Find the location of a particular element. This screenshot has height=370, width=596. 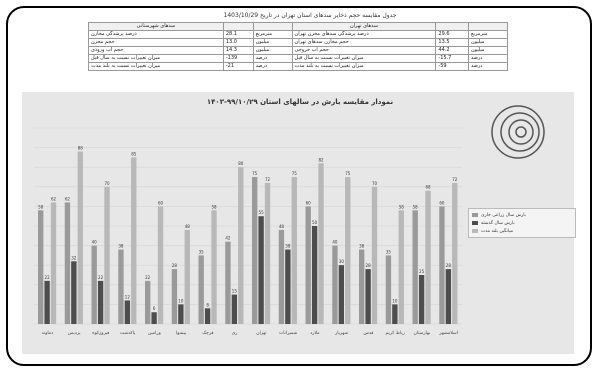

data-label: 55 is located at coordinates (262, 212).